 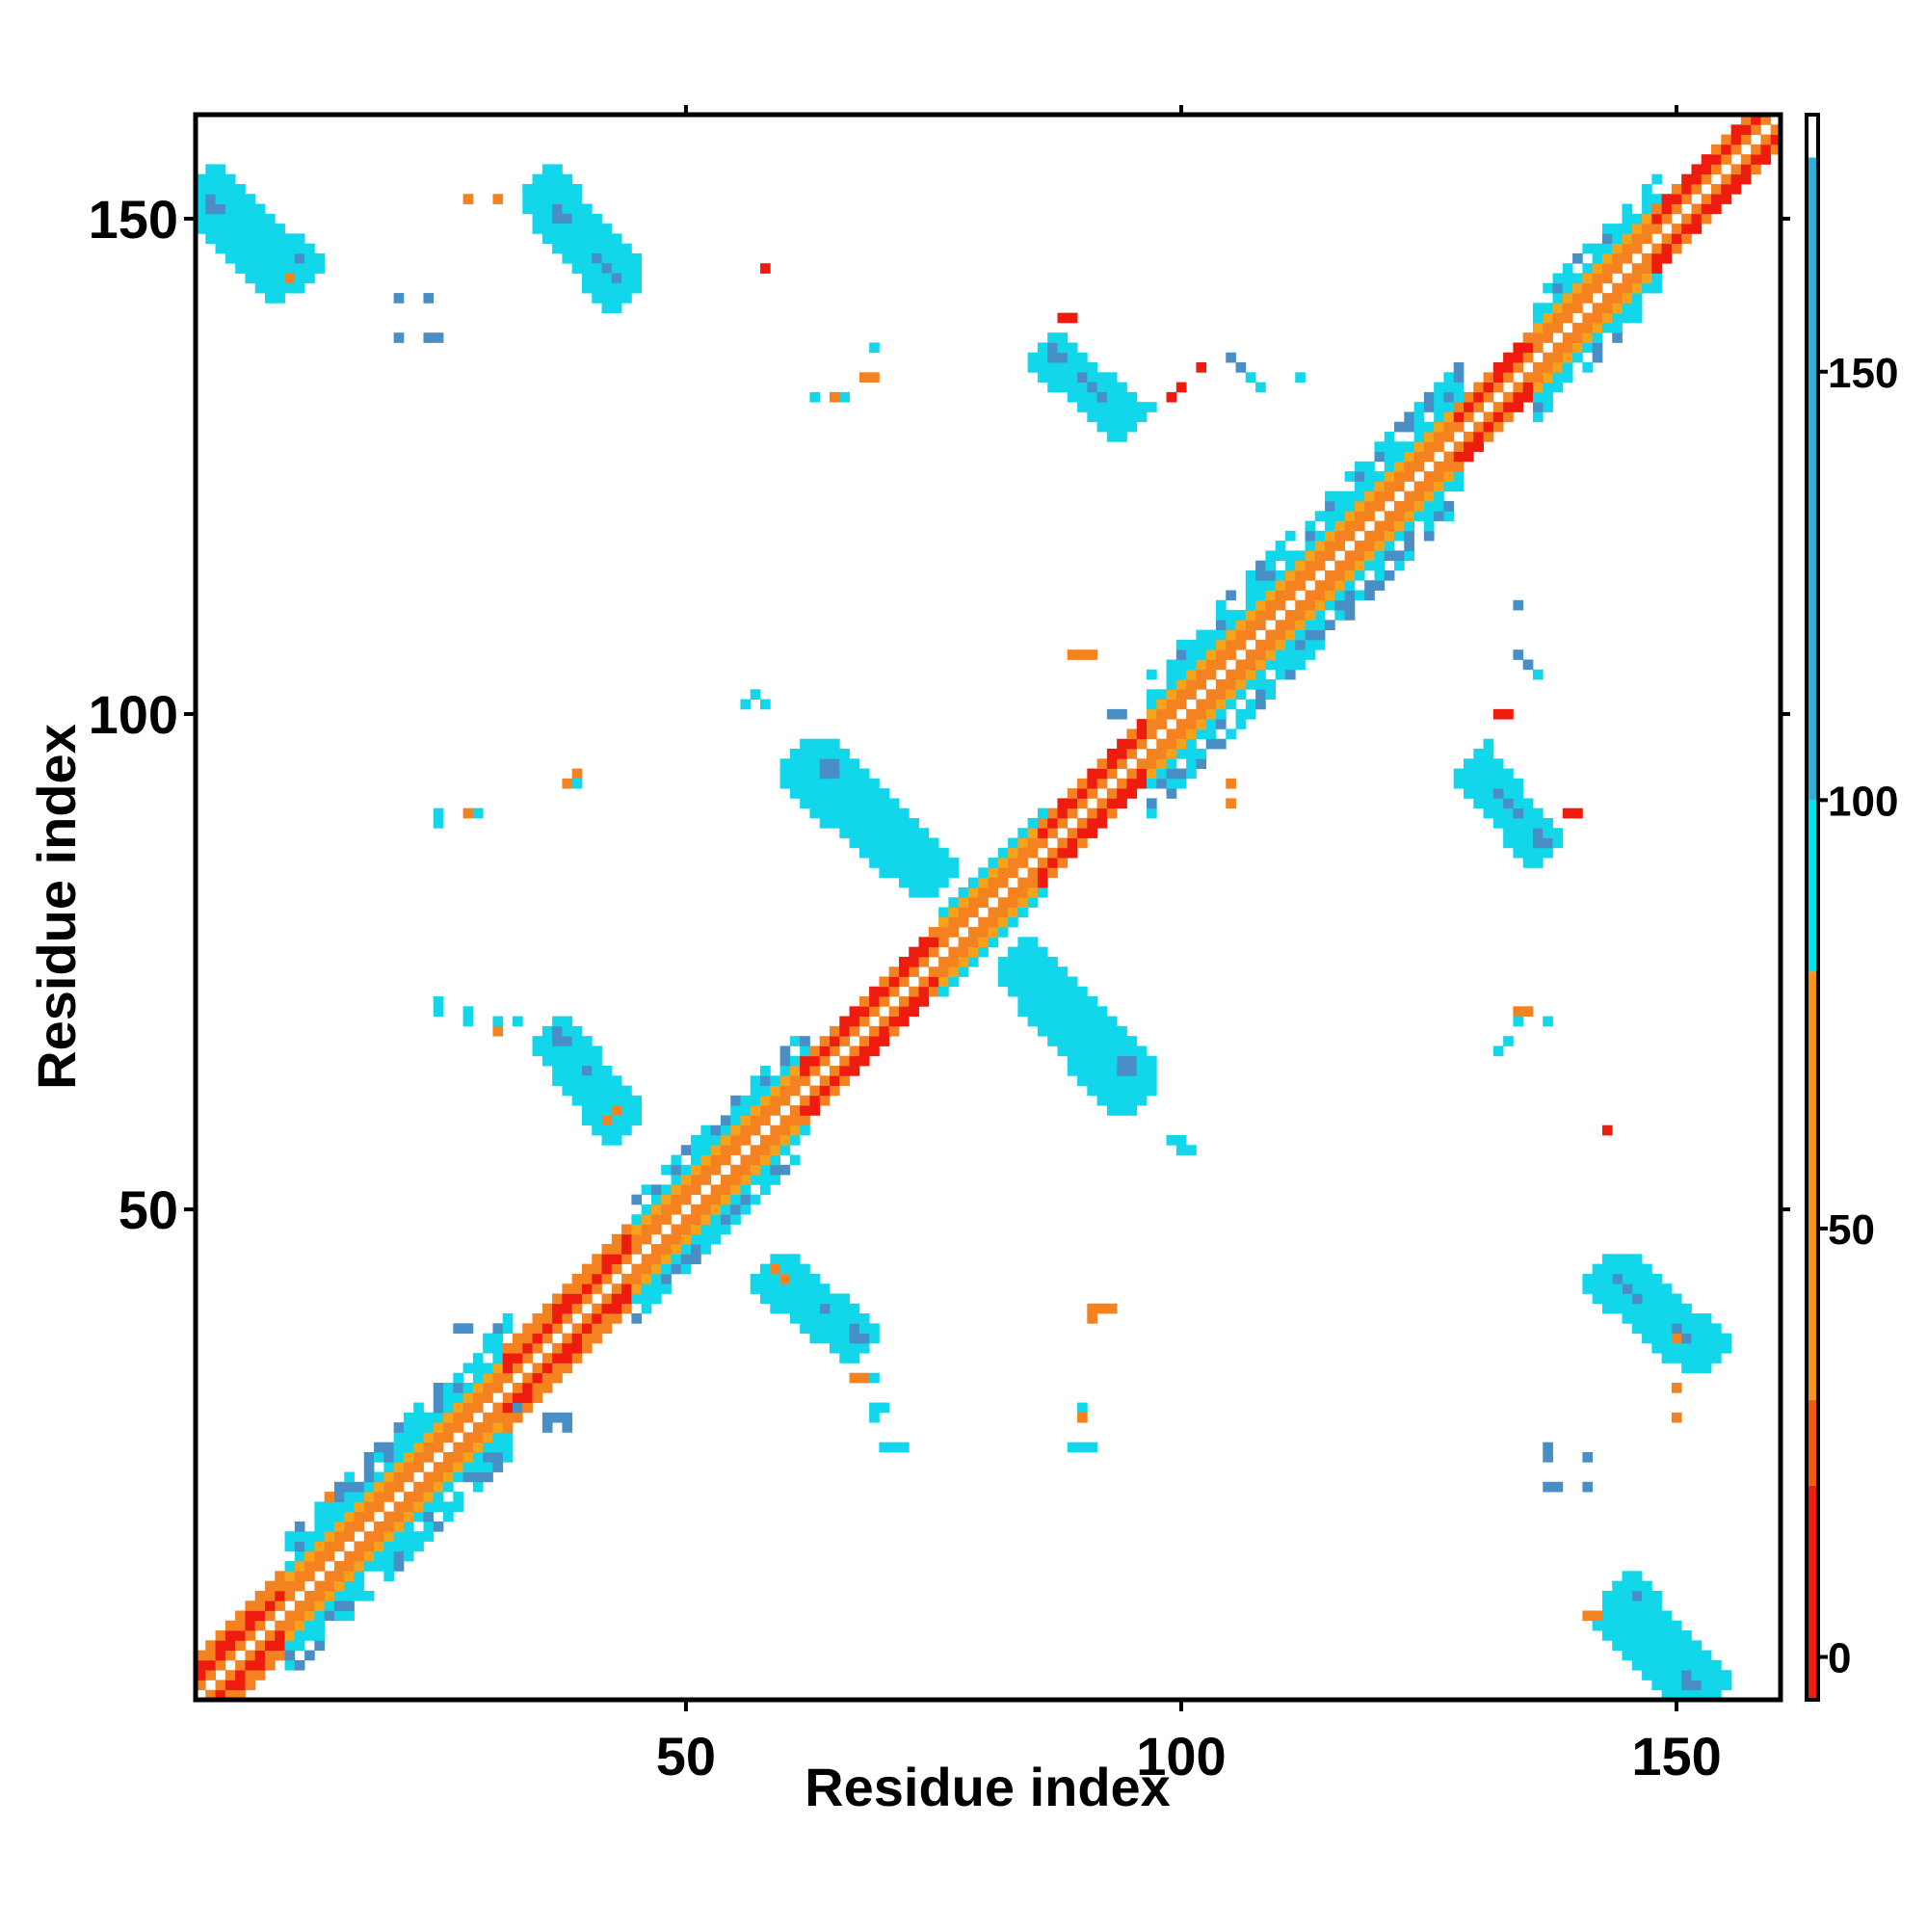 I want to click on x-tick-label: 100, so click(x=1181, y=1756).